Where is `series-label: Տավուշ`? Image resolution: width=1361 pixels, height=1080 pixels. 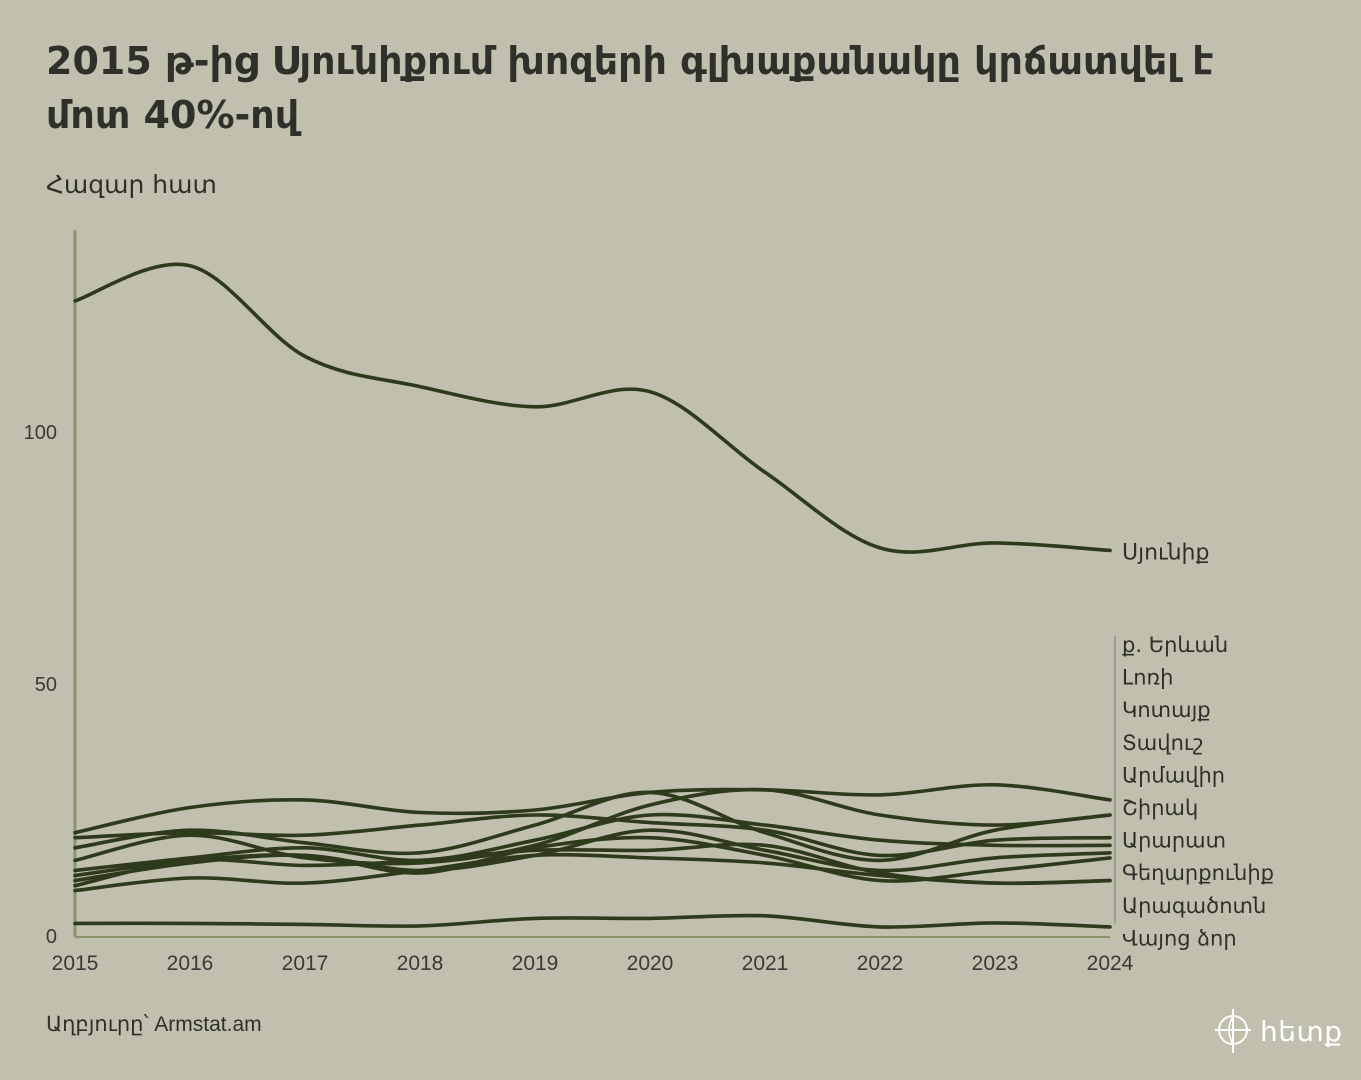 series-label: Տավուշ is located at coordinates (1162, 743).